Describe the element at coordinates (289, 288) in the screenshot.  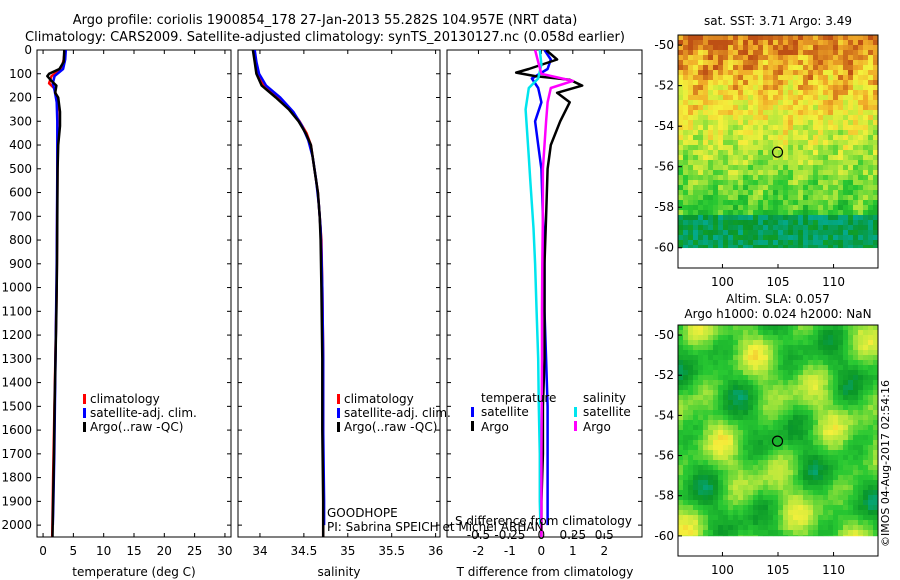
I see `series-line-satellite-adj-clim-` at that location.